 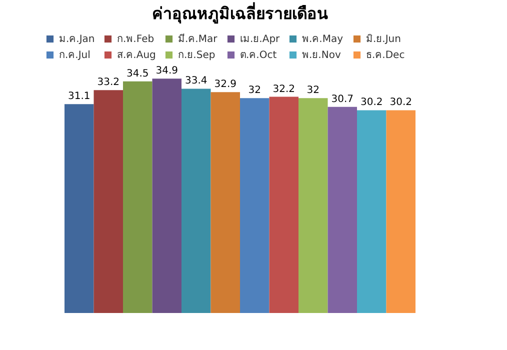 What do you see at coordinates (258, 55) in the screenshot?
I see `legend-label: ต.ค.Oct` at bounding box center [258, 55].